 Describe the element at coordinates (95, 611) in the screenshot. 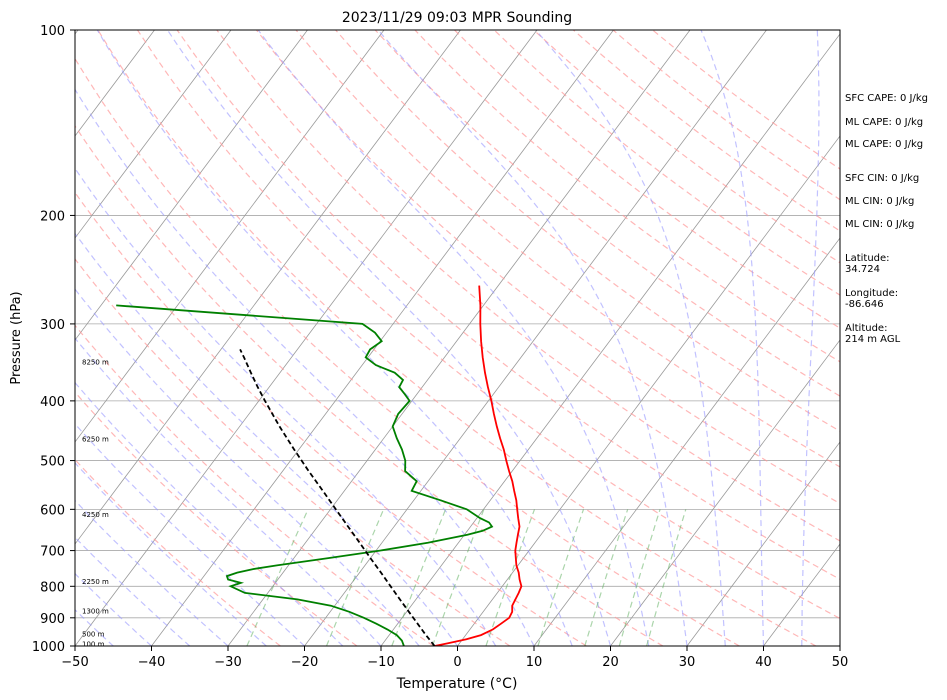

I see `height-label: 1300 m` at that location.